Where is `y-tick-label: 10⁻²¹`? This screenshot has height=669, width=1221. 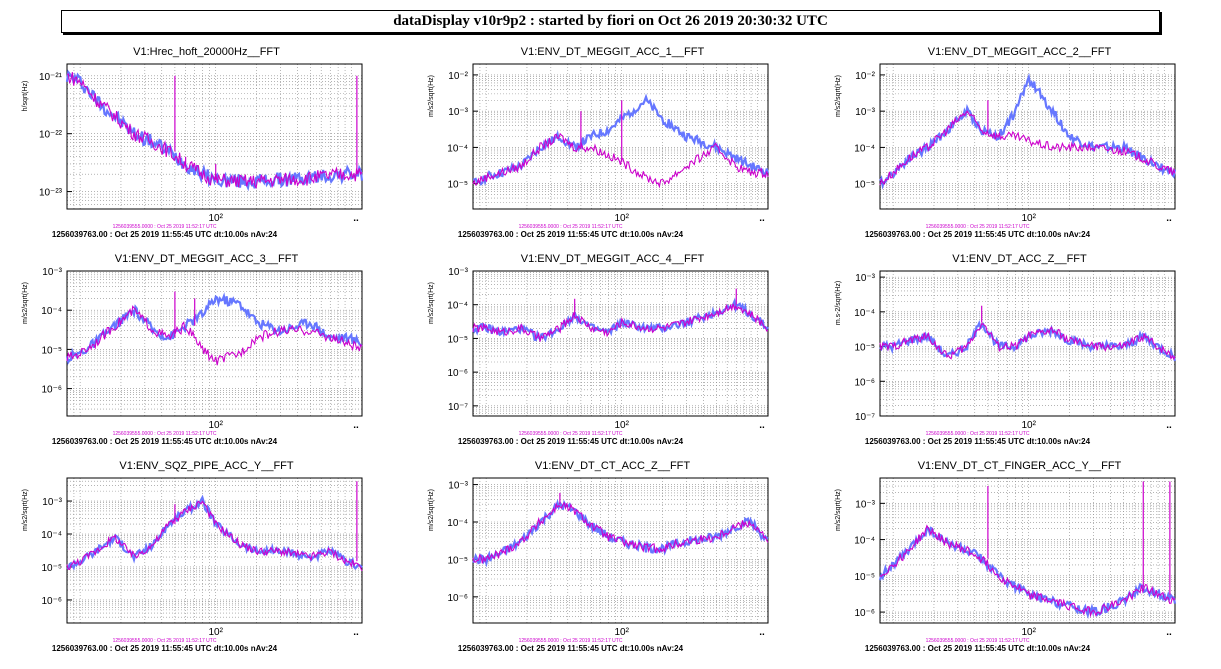
y-tick-label: 10⁻²¹ is located at coordinates (51, 77).